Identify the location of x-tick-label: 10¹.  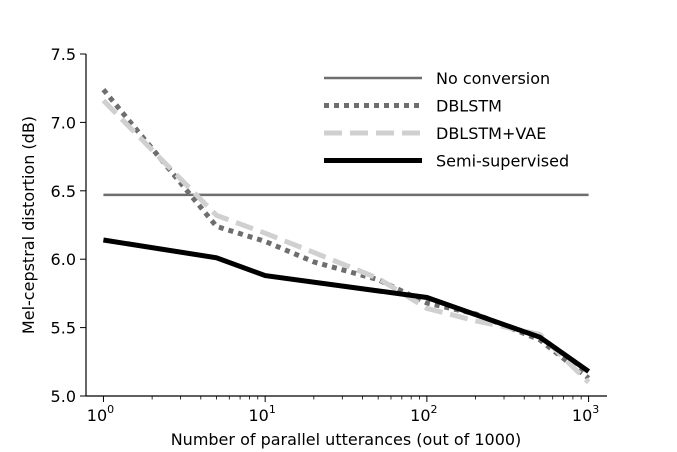
(261, 414).